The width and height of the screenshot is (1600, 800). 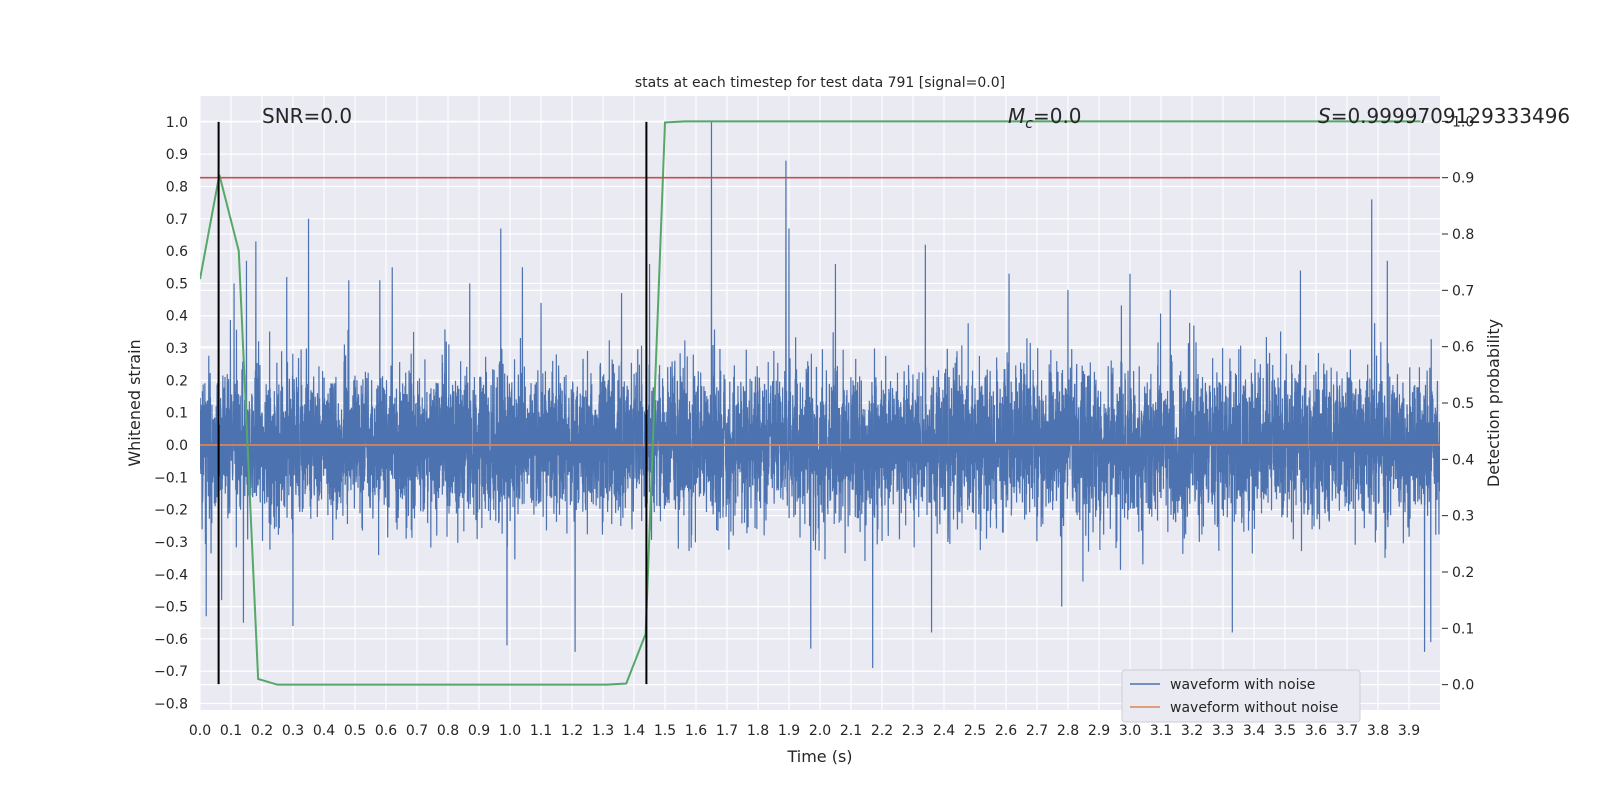 I want to click on y-right-tick-label: 0.2, so click(x=1463, y=573).